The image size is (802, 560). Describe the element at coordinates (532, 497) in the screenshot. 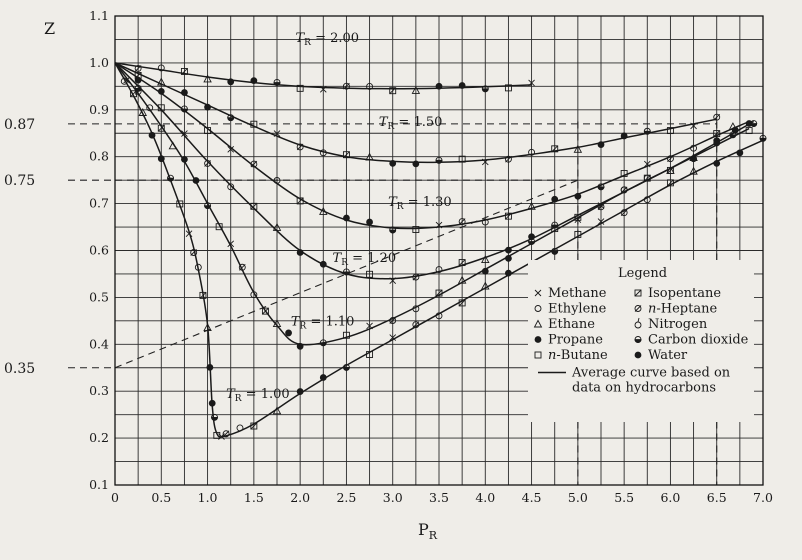

I see `x-tick-label: 4.5` at that location.